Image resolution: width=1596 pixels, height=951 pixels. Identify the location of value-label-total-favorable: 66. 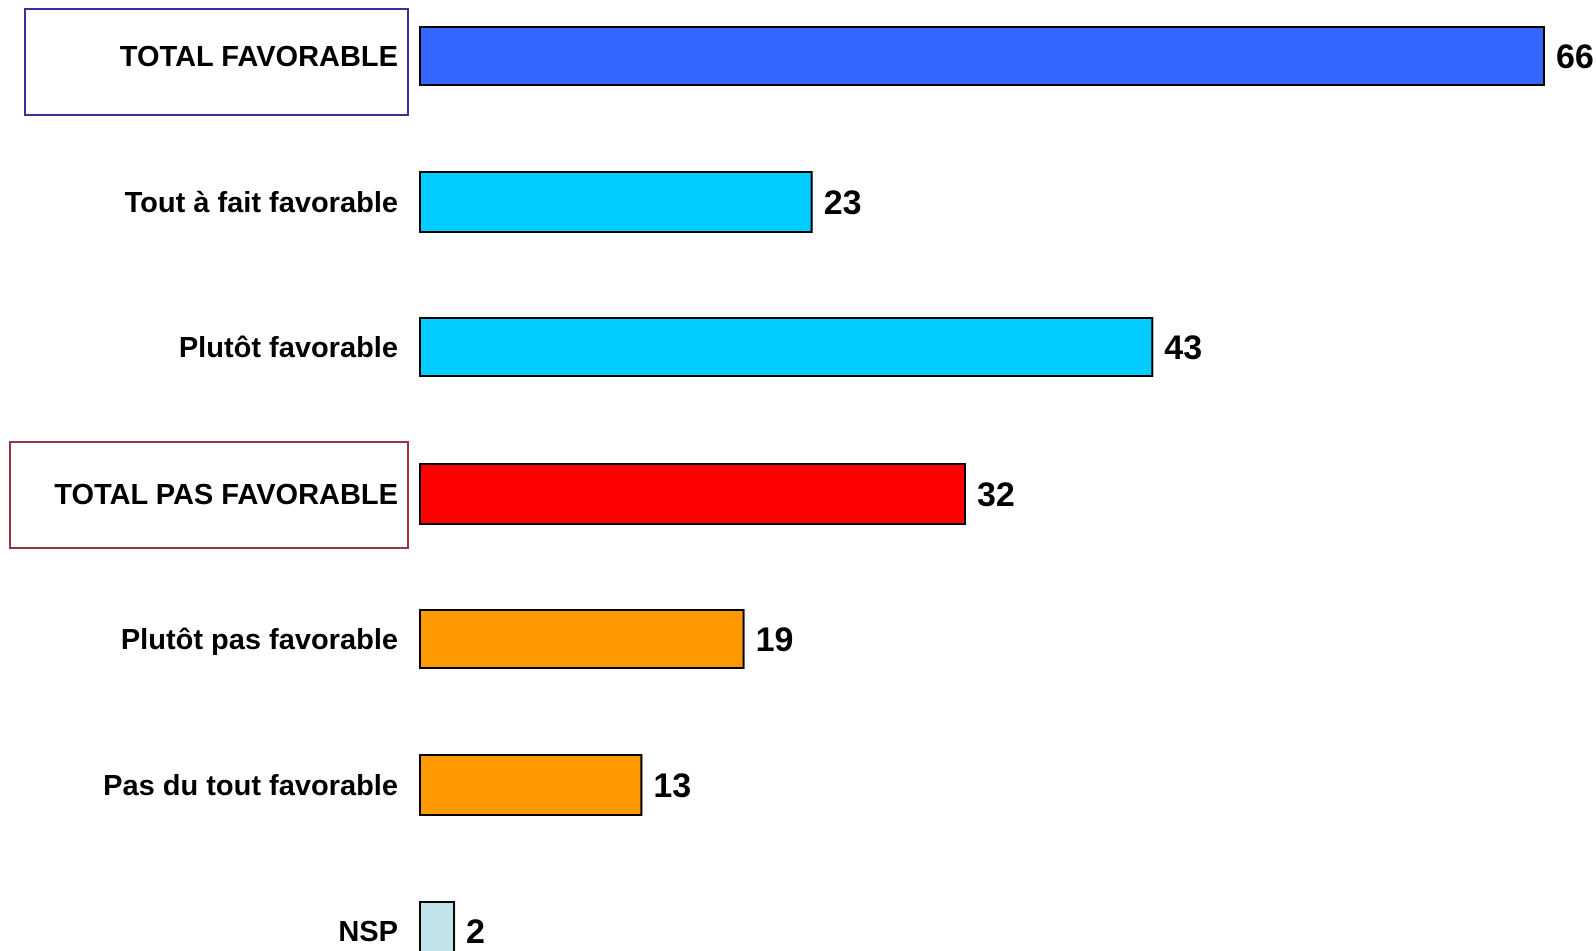
(1575, 57).